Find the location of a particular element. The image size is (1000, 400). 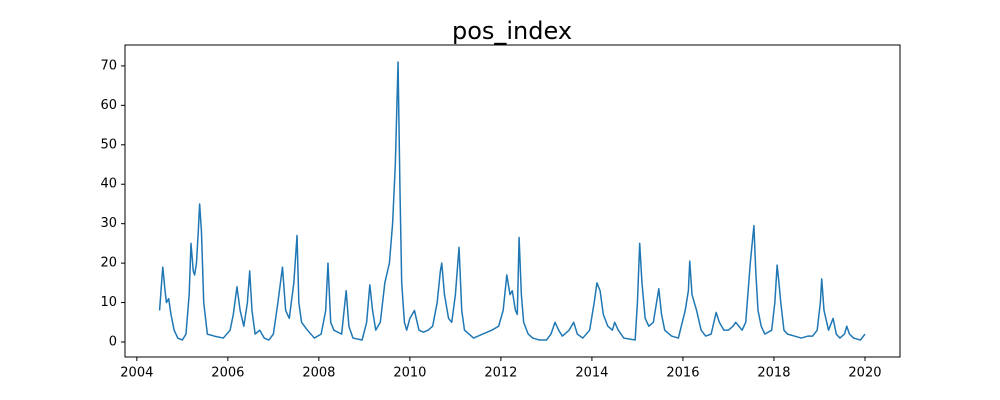

y-tick-label: 20 is located at coordinates (108, 263).